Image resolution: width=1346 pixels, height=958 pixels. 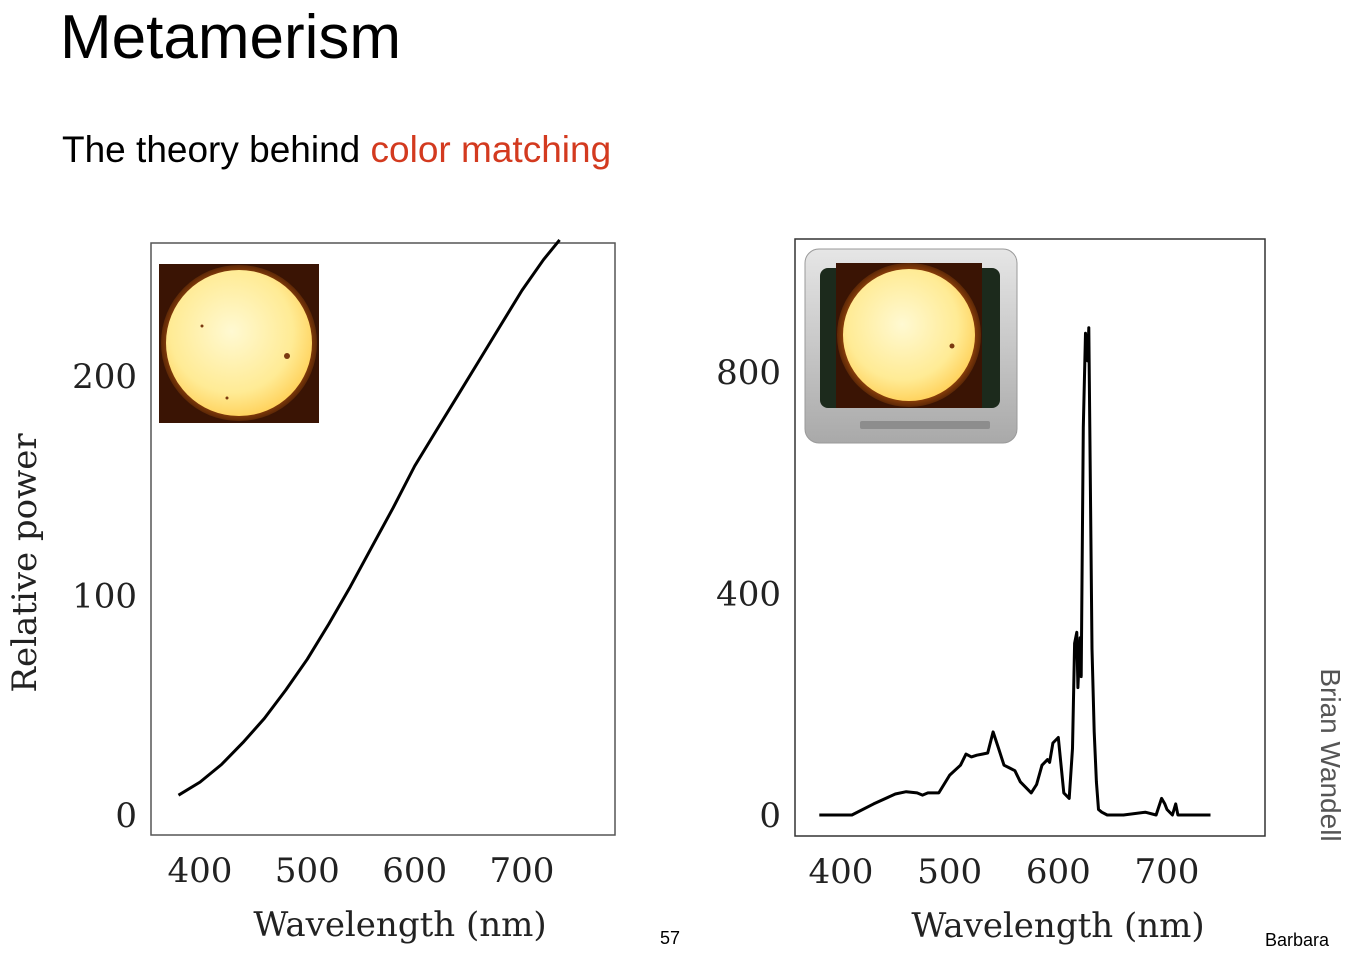 What do you see at coordinates (231, 37) in the screenshot?
I see `slide-title: Metamerism` at bounding box center [231, 37].